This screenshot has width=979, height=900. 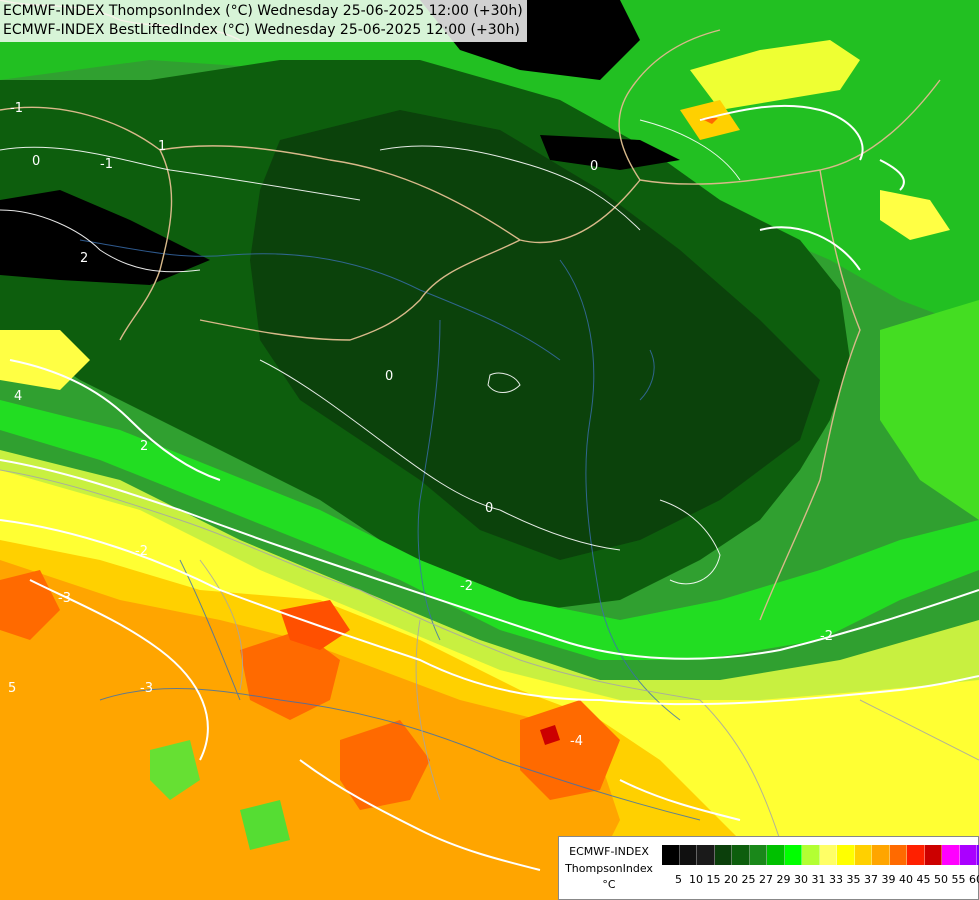 I want to click on black-patch-mid, so click(x=610, y=152).